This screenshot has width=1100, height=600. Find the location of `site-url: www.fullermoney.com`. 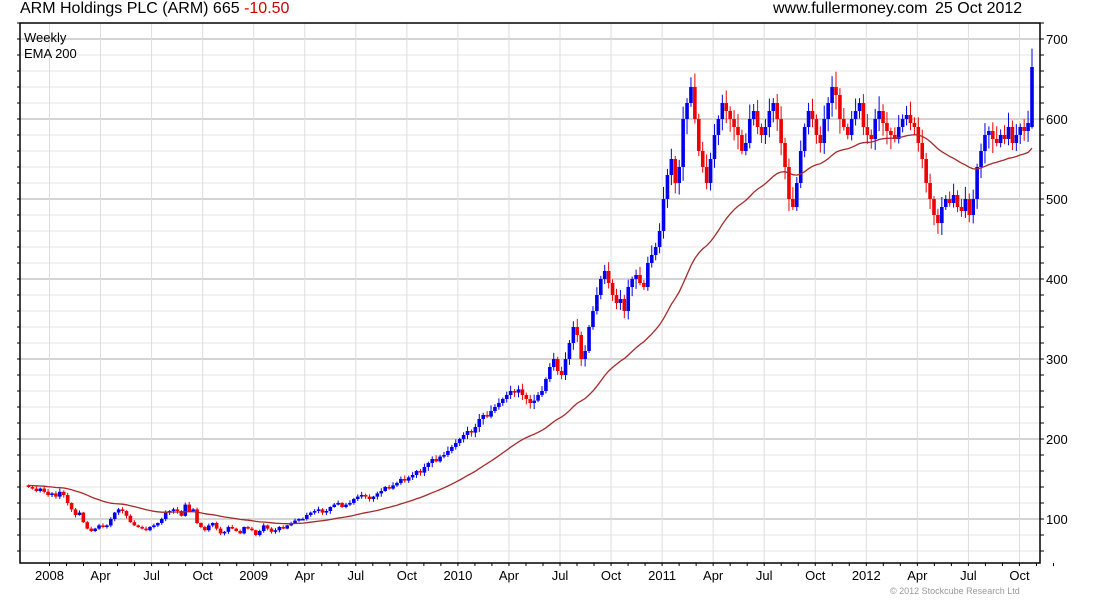

site-url: www.fullermoney.com is located at coordinates (850, 8).